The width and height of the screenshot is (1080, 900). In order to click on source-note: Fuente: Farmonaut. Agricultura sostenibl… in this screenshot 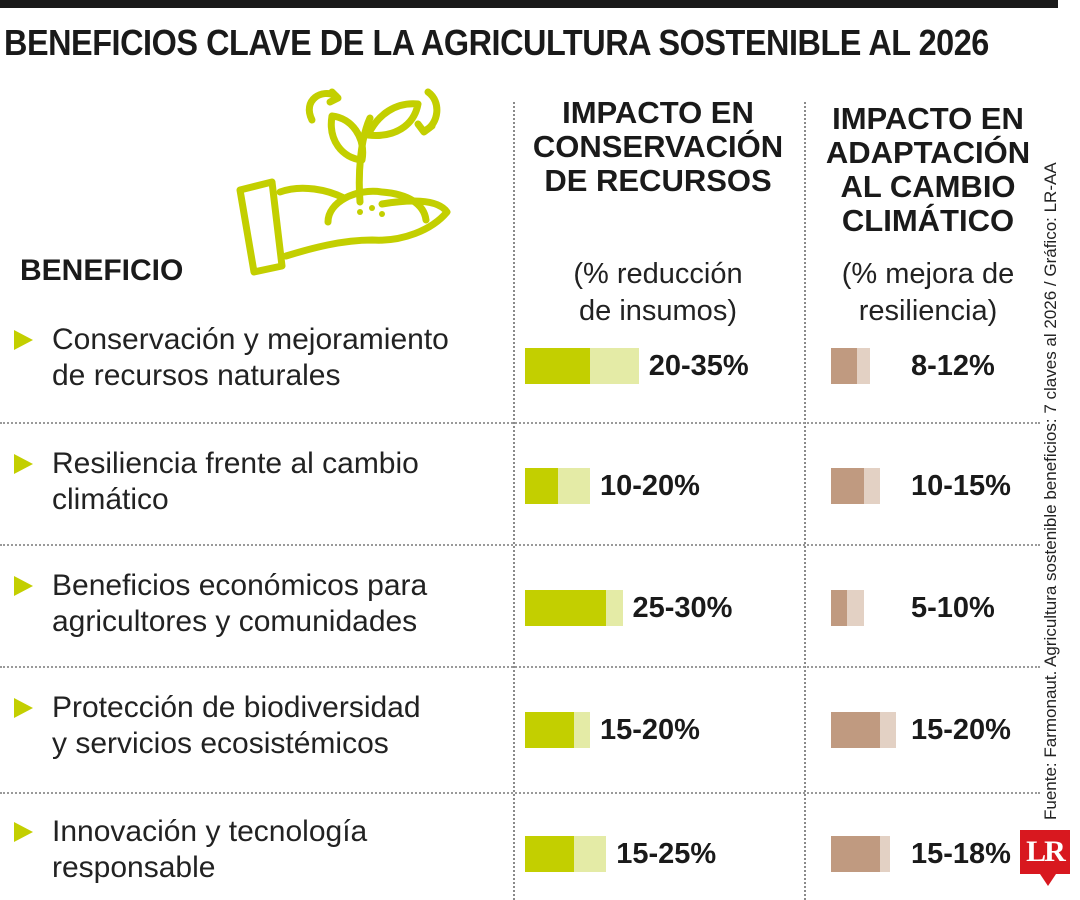, I will do `click(1050, 491)`.